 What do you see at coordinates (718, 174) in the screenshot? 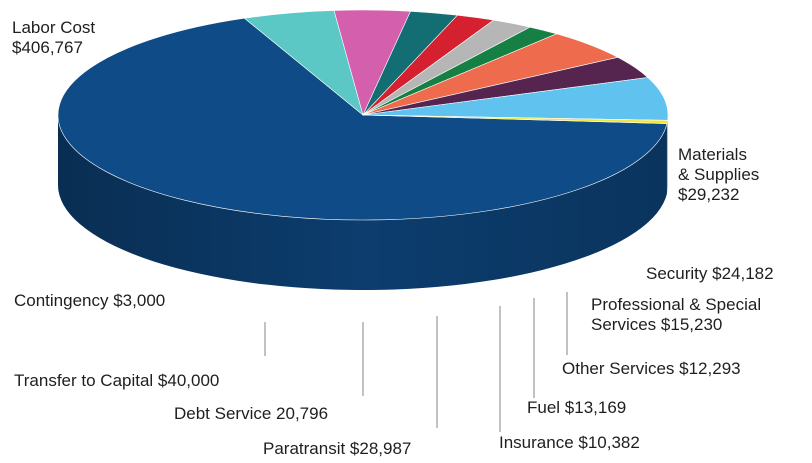
I see `label-materials-supplies: Materials & Supplies $29,232` at bounding box center [718, 174].